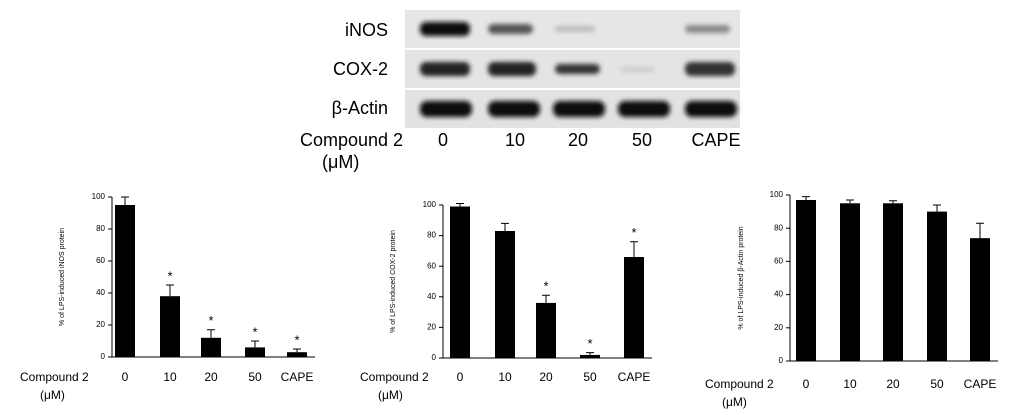 The width and height of the screenshot is (1024, 415). Describe the element at coordinates (366, 30) in the screenshot. I see `blot-row-label: iNOS` at that location.